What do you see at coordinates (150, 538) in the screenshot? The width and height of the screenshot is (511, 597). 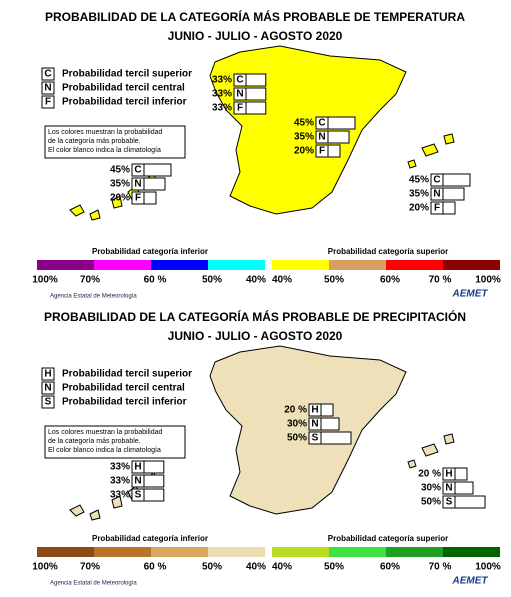 I see `scale-lower-label: Probabilidad categoría inferior` at bounding box center [150, 538].